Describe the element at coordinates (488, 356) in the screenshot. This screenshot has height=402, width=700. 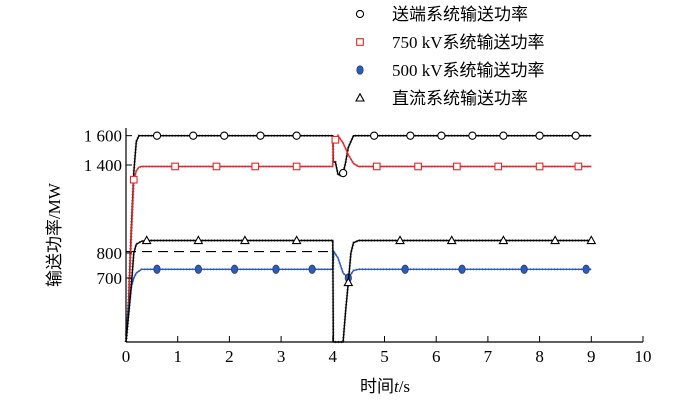
I see `x-tick-label: 7` at that location.